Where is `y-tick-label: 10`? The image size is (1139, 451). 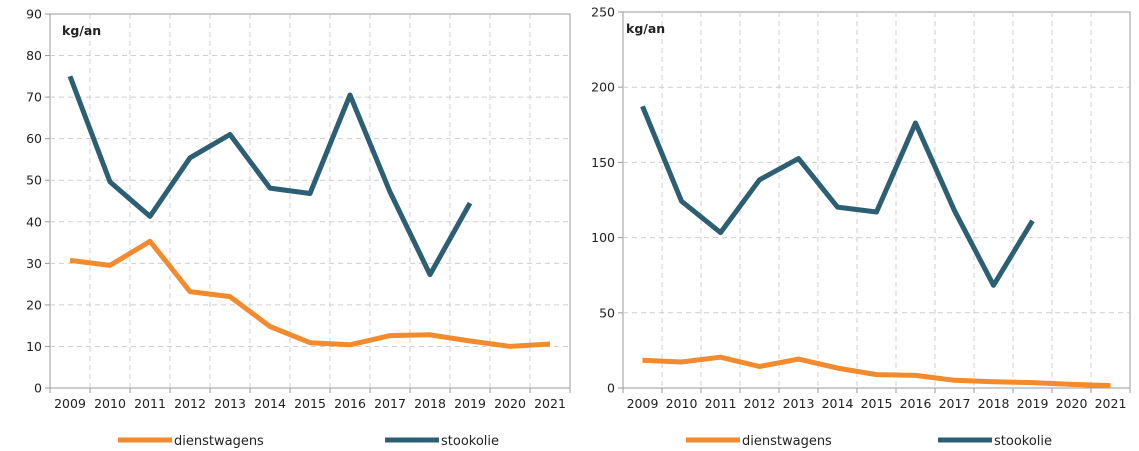 y-tick-label: 10 is located at coordinates (34, 346).